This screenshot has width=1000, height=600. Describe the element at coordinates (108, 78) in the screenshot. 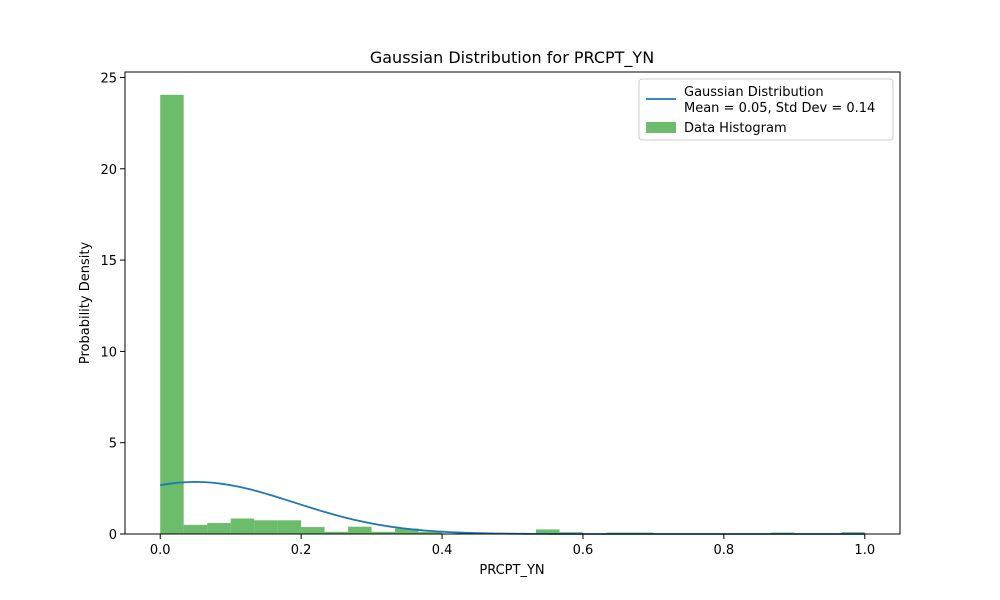

I see `y-tick-label: 25` at that location.